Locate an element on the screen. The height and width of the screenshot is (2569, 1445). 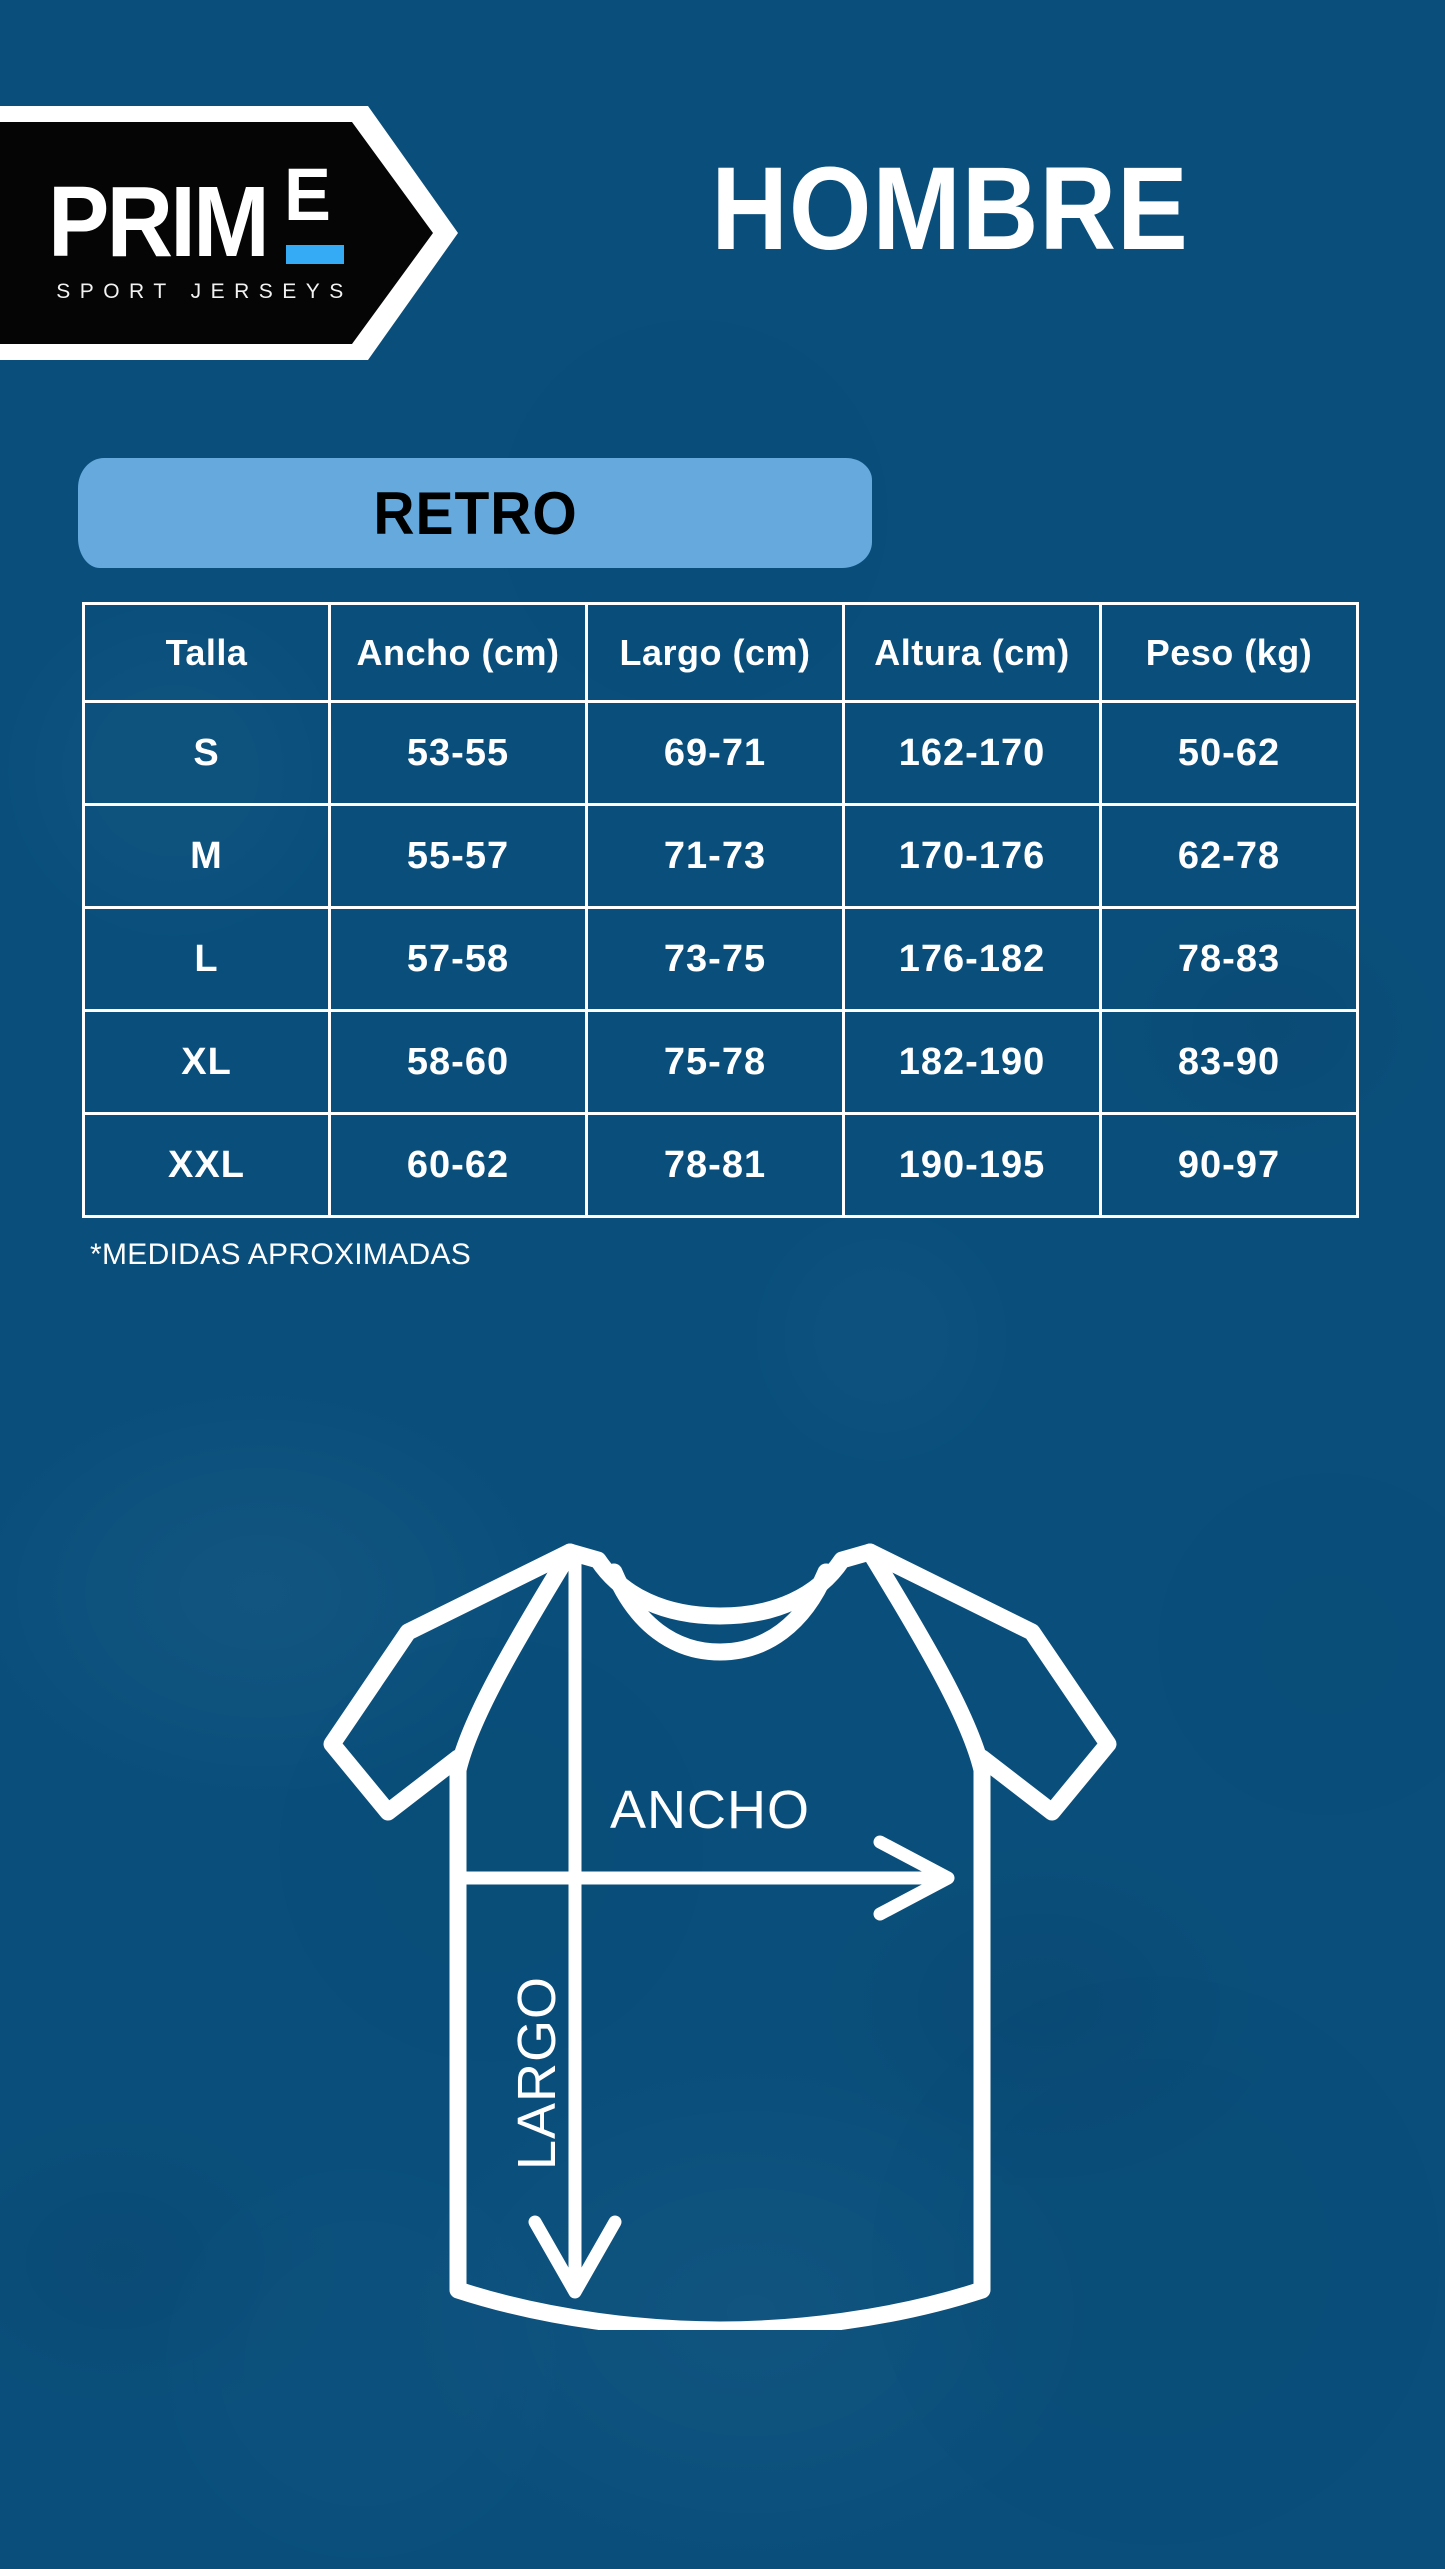
cell-ancho: 55-57 is located at coordinates (458, 856).